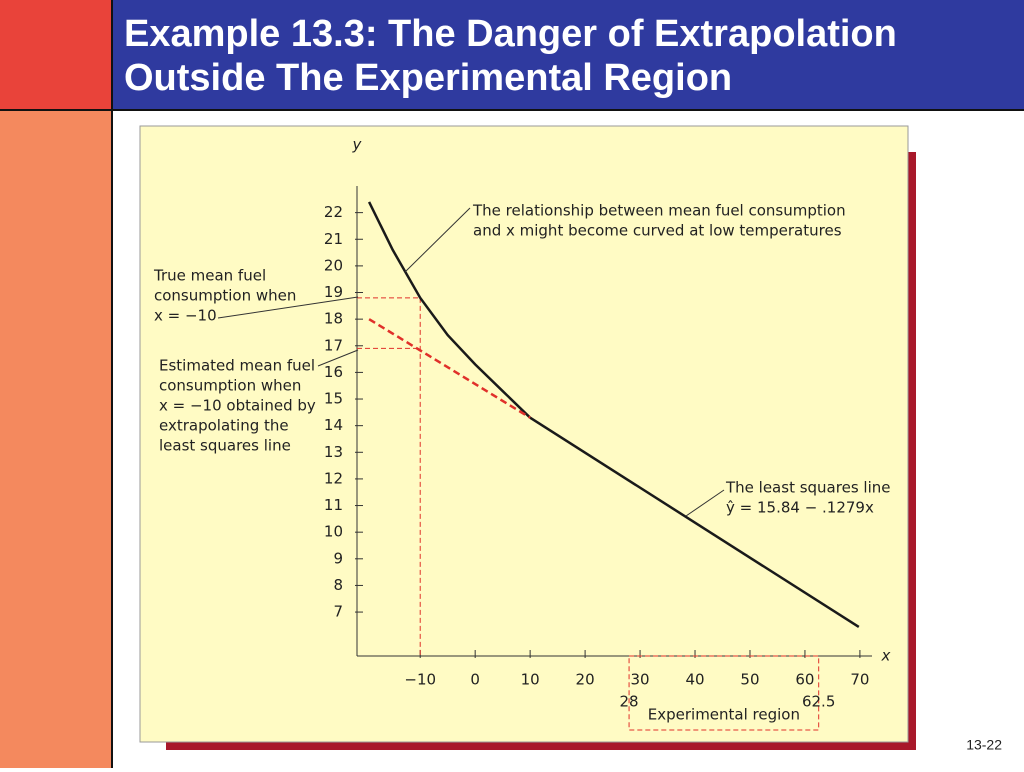 This screenshot has height=772, width=1024. I want to click on y-tick-label: 7, so click(338, 612).